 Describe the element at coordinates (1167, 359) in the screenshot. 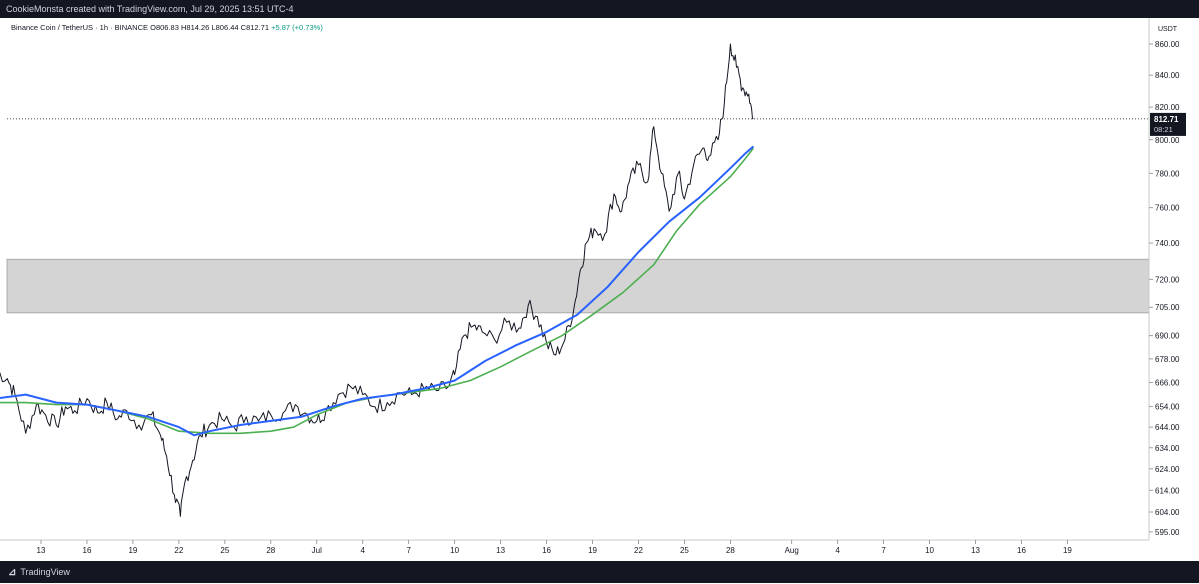

I see `y-tick-label: 678.00` at that location.